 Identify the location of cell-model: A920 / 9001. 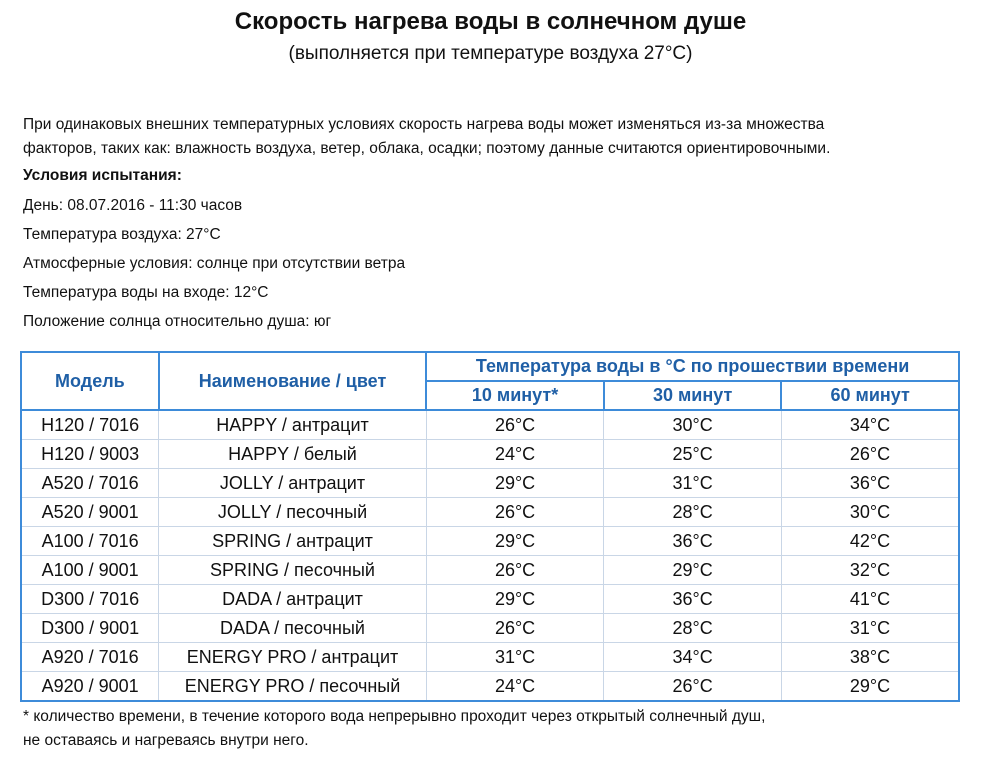
(90, 686).